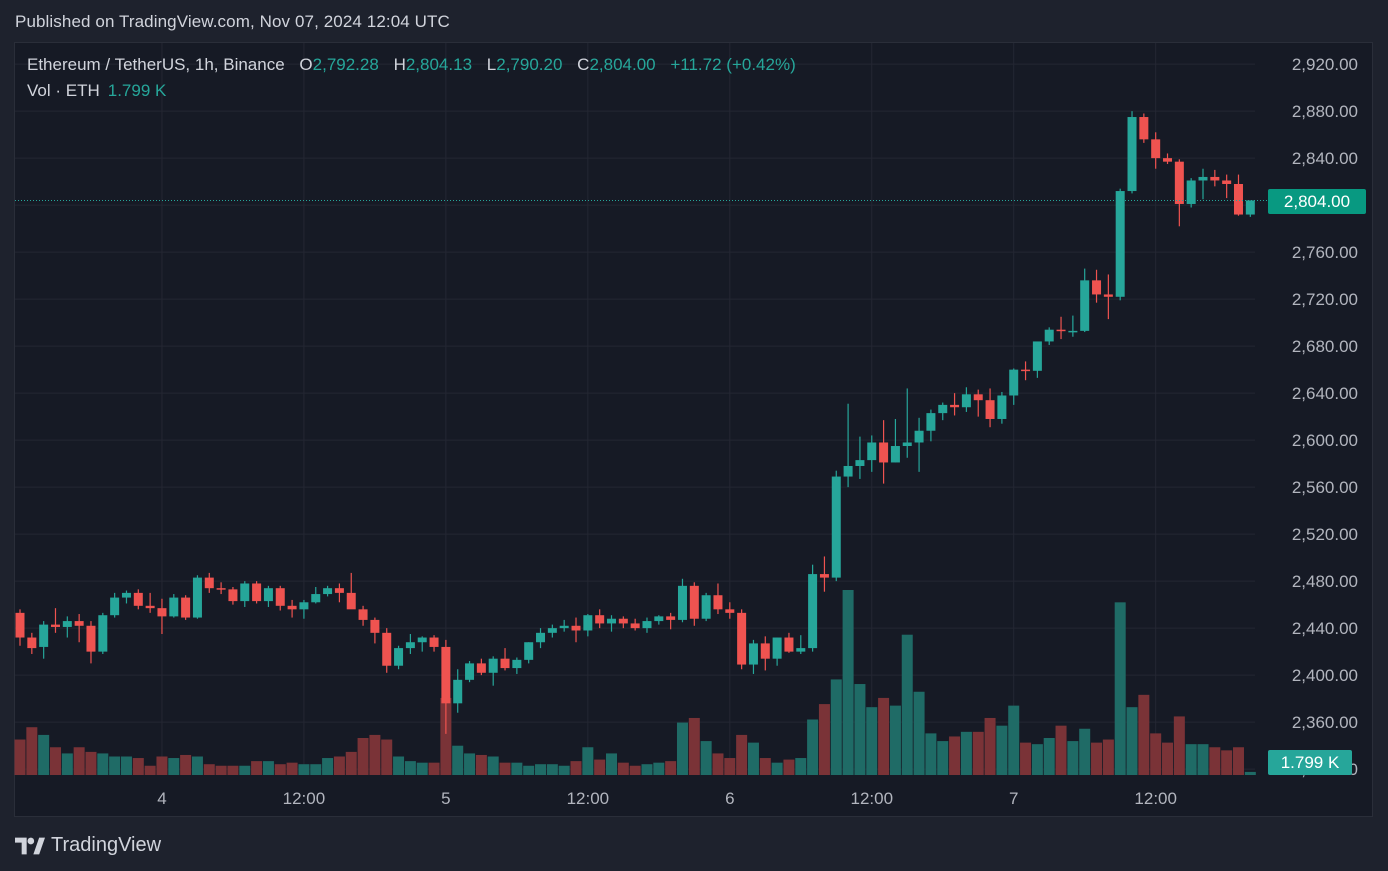  Describe the element at coordinates (1317, 201) in the screenshot. I see `last-price-badge: 2,804.00` at that location.